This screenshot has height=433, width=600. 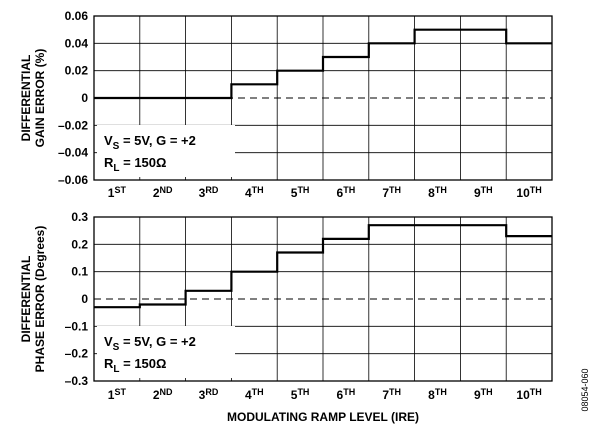 I want to click on y-axis-label: GAIN ERROR (%), so click(x=40, y=98).